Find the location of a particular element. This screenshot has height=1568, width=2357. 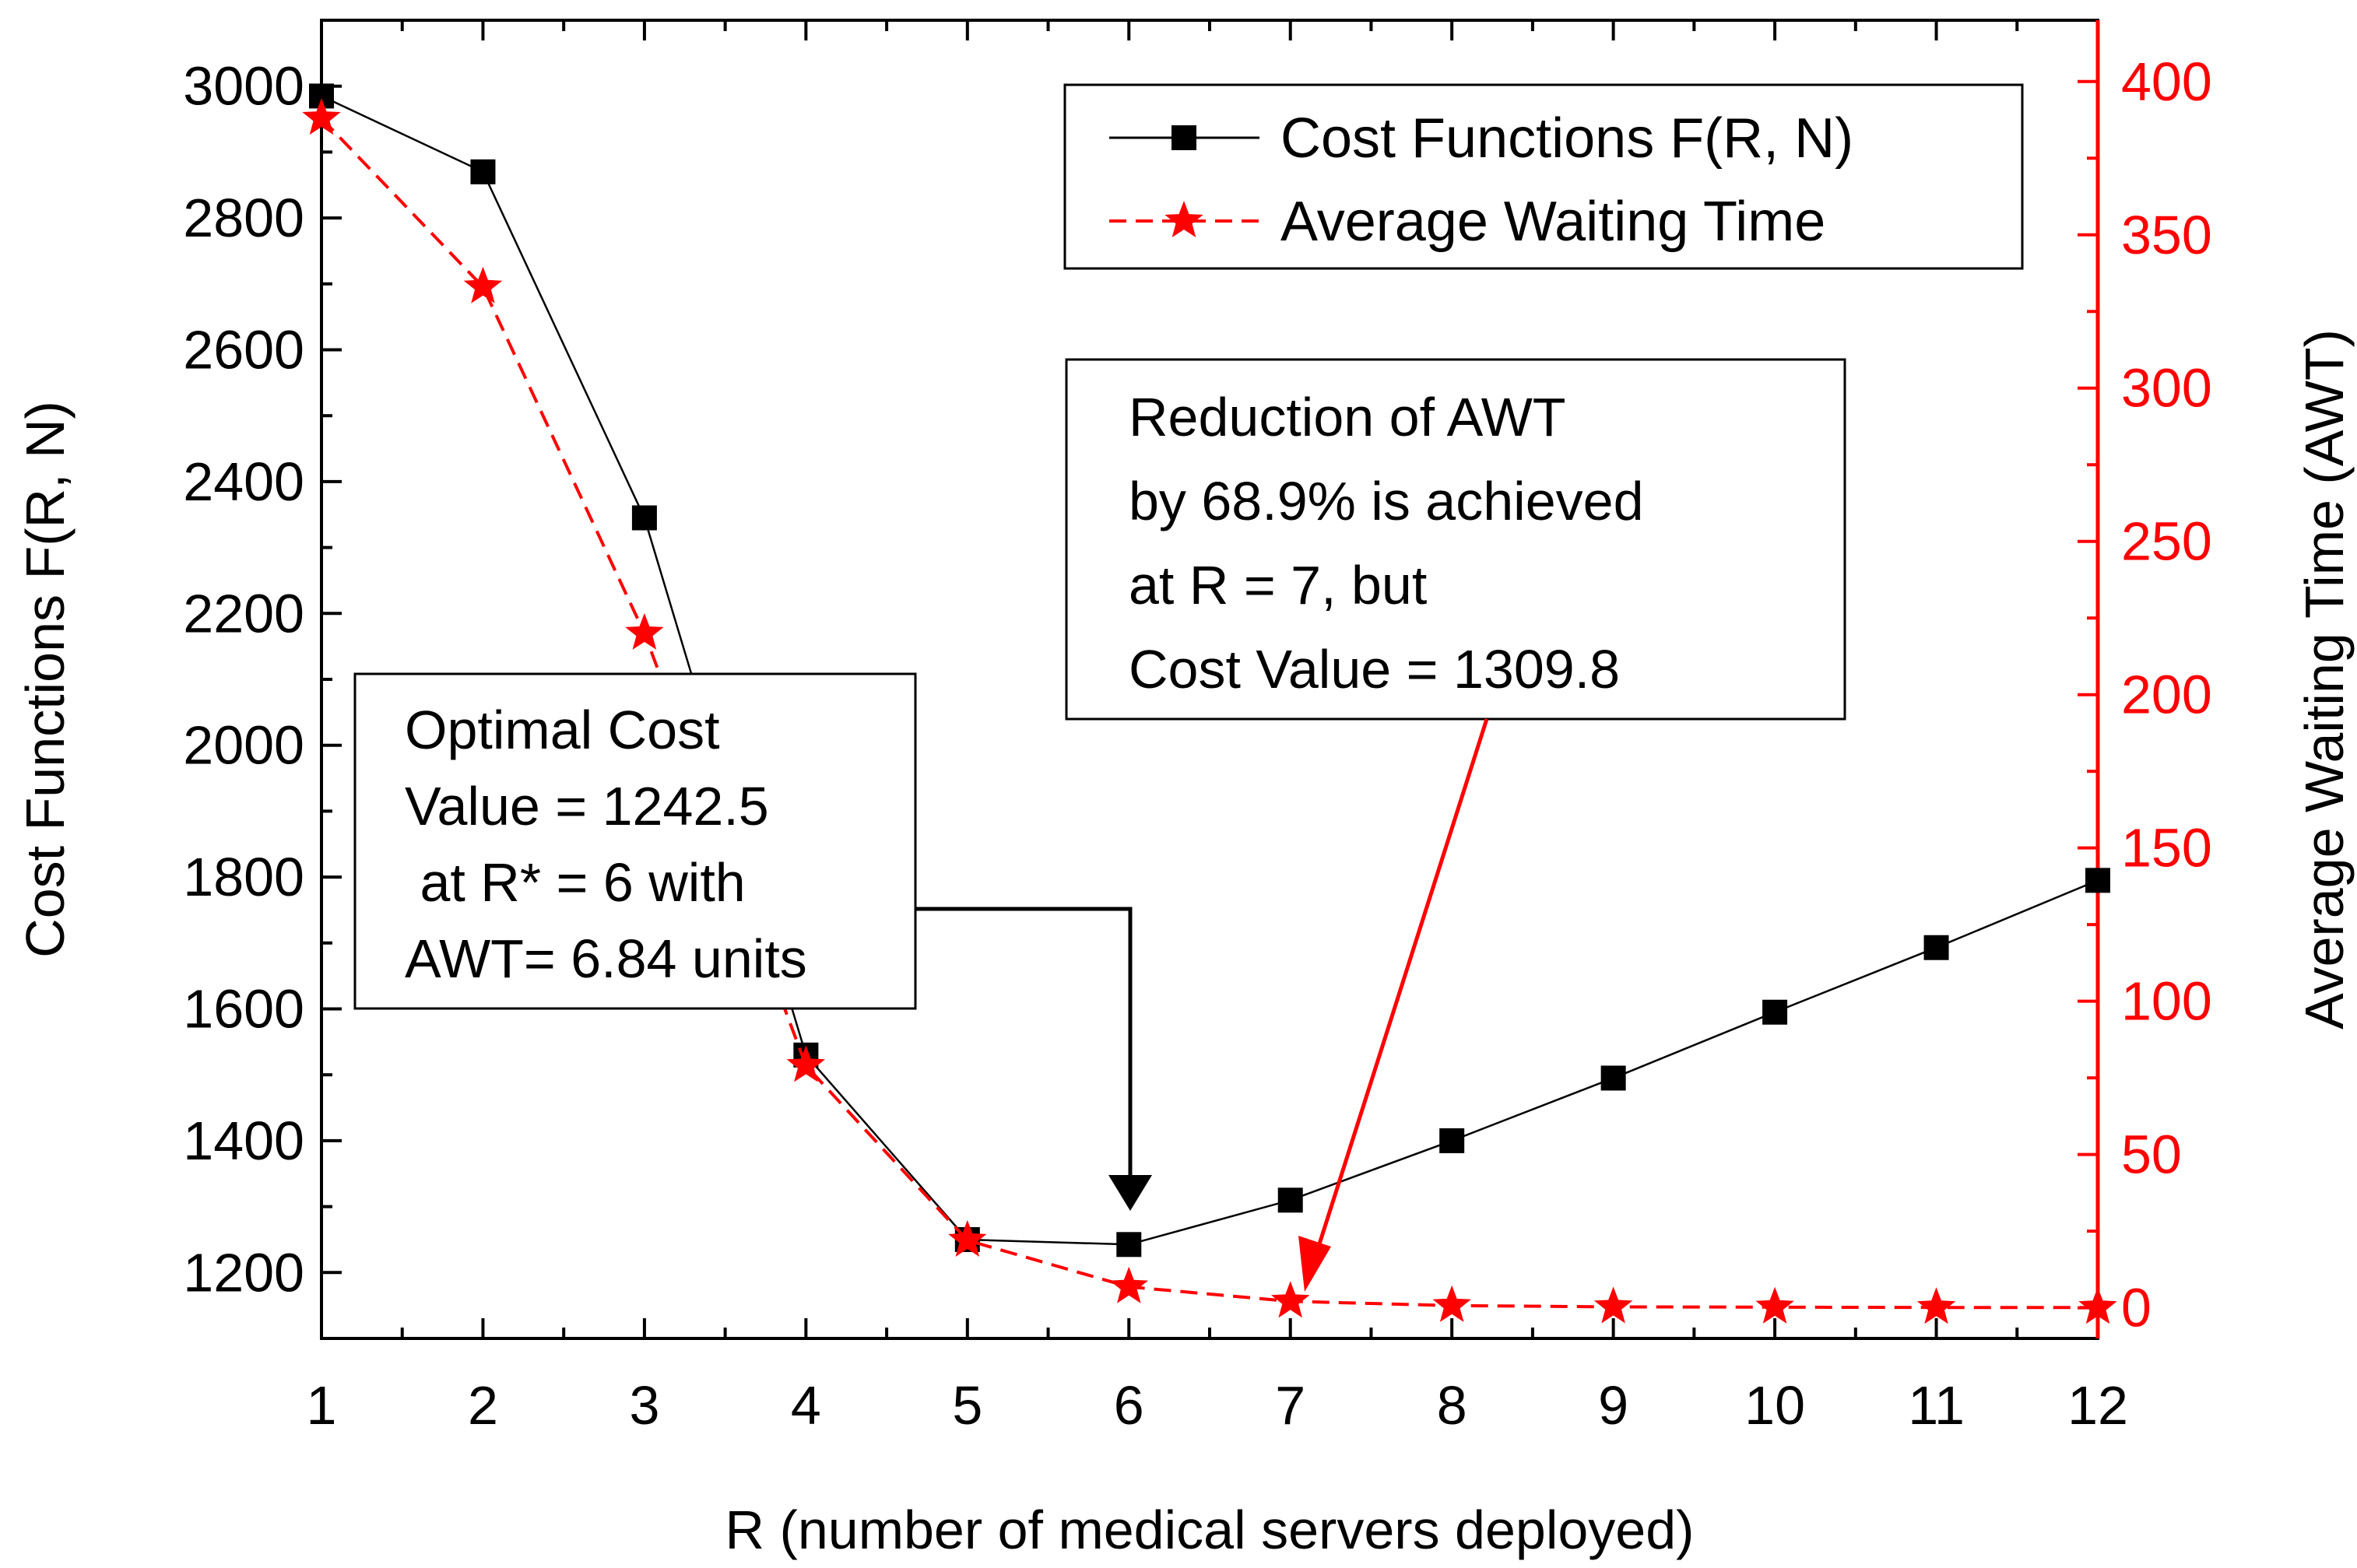

legend-marker-awt is located at coordinates (1184, 219).